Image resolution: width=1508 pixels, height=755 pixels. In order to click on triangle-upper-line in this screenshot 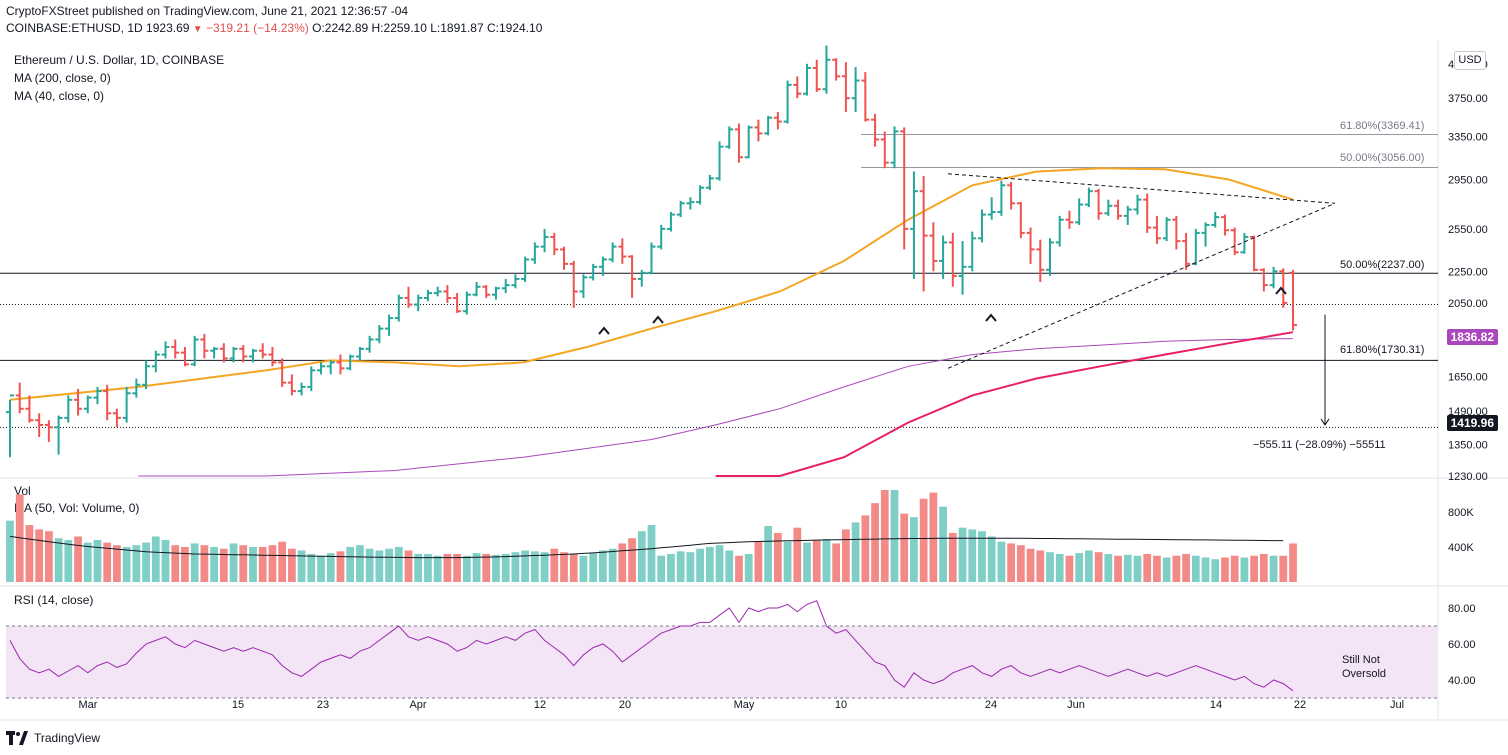, I will do `click(1141, 188)`.